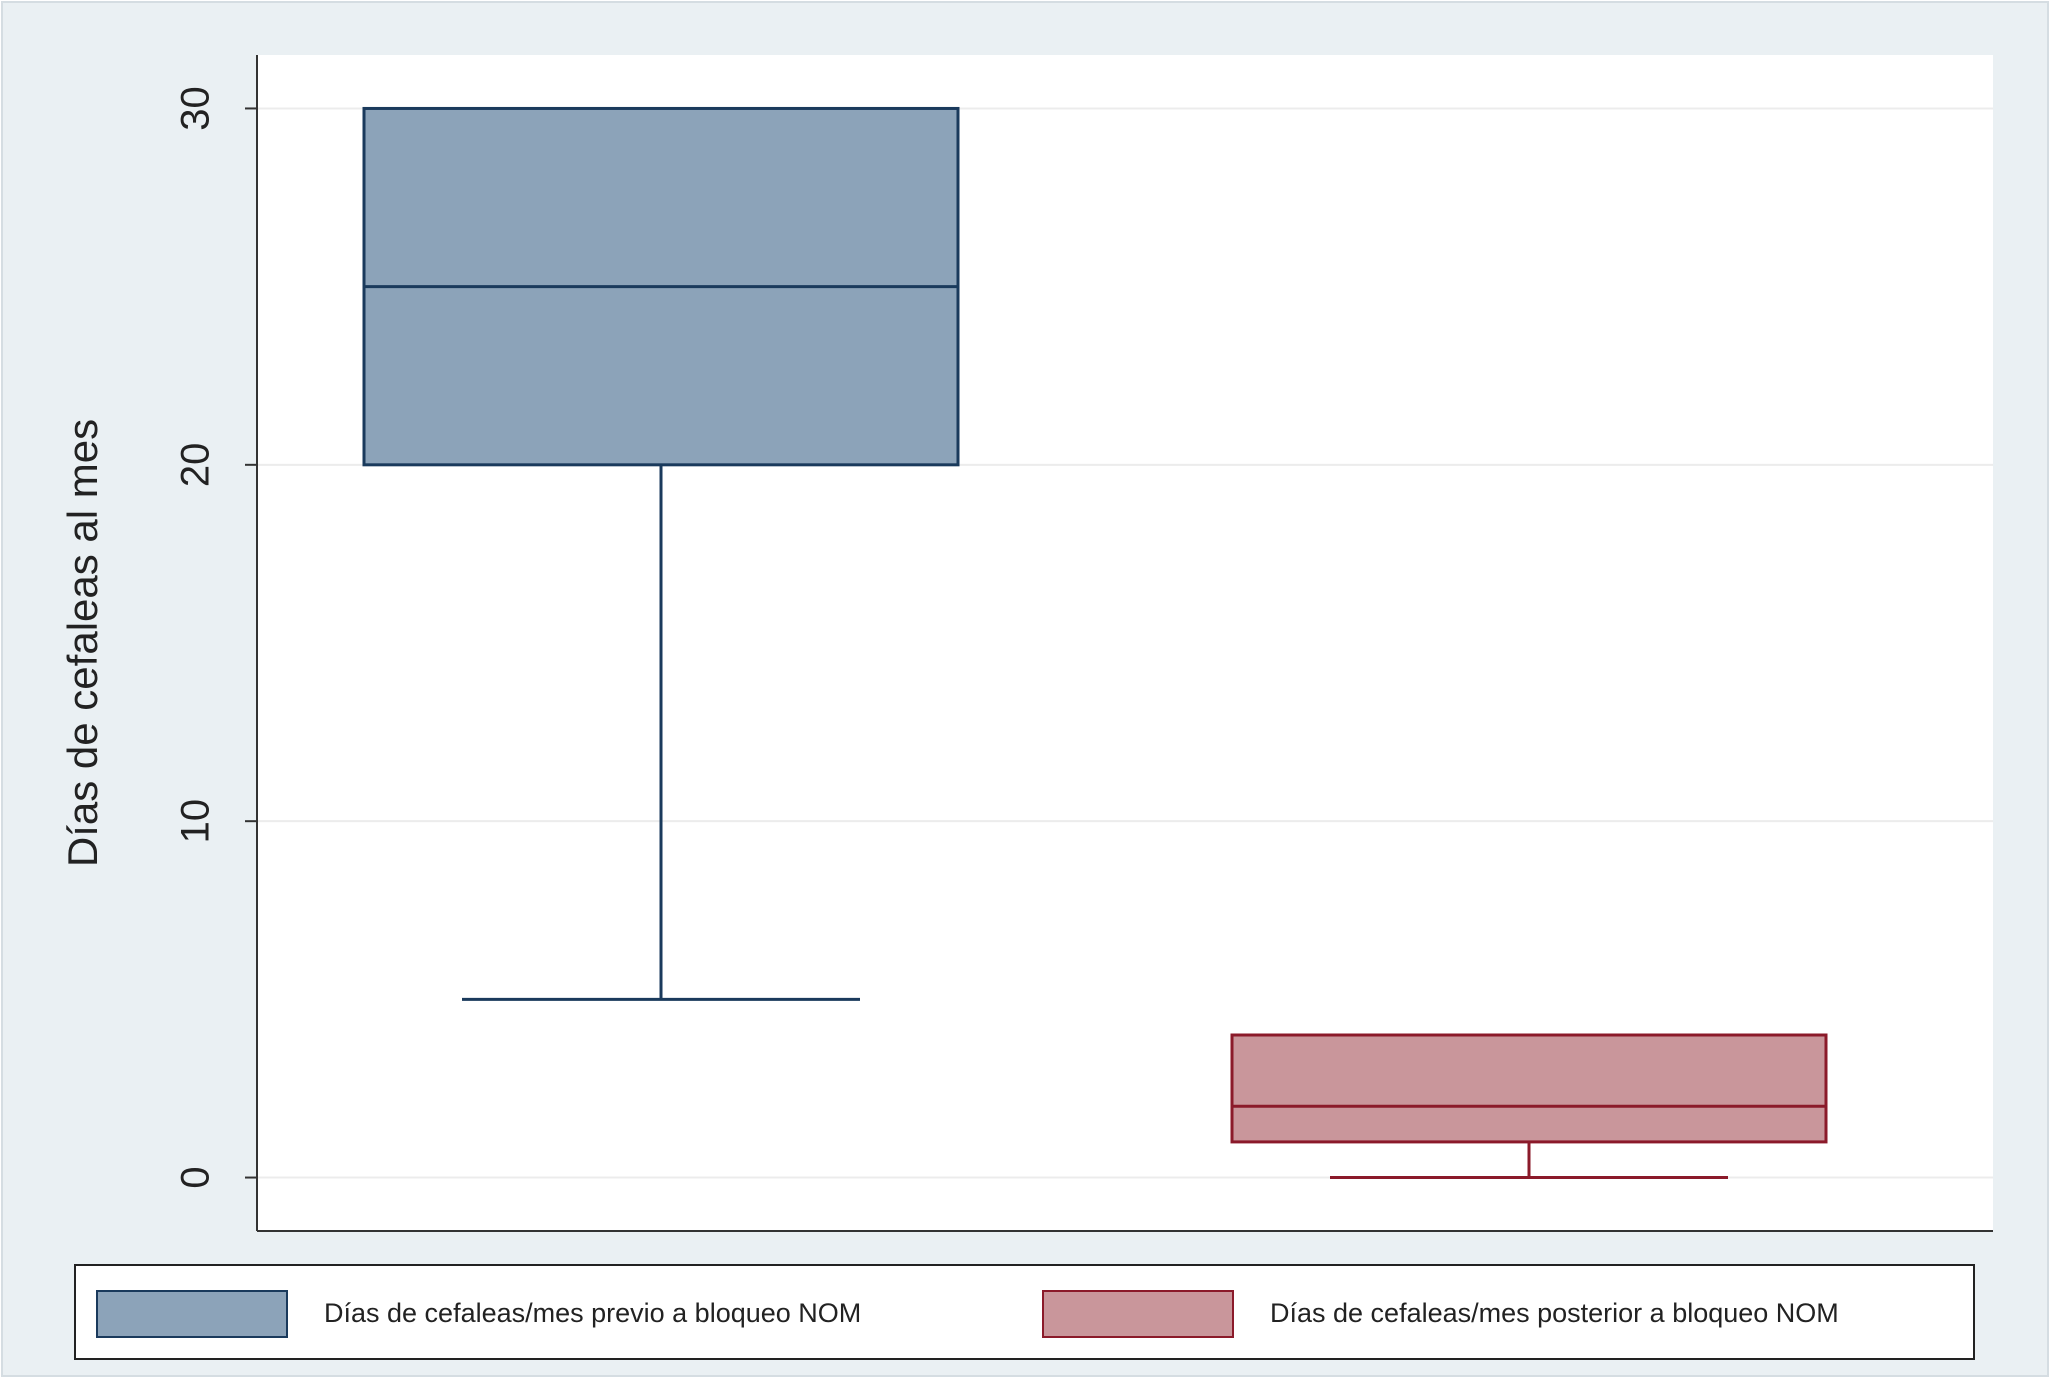 The height and width of the screenshot is (1378, 2050). I want to click on legend, so click(1024, 1312).